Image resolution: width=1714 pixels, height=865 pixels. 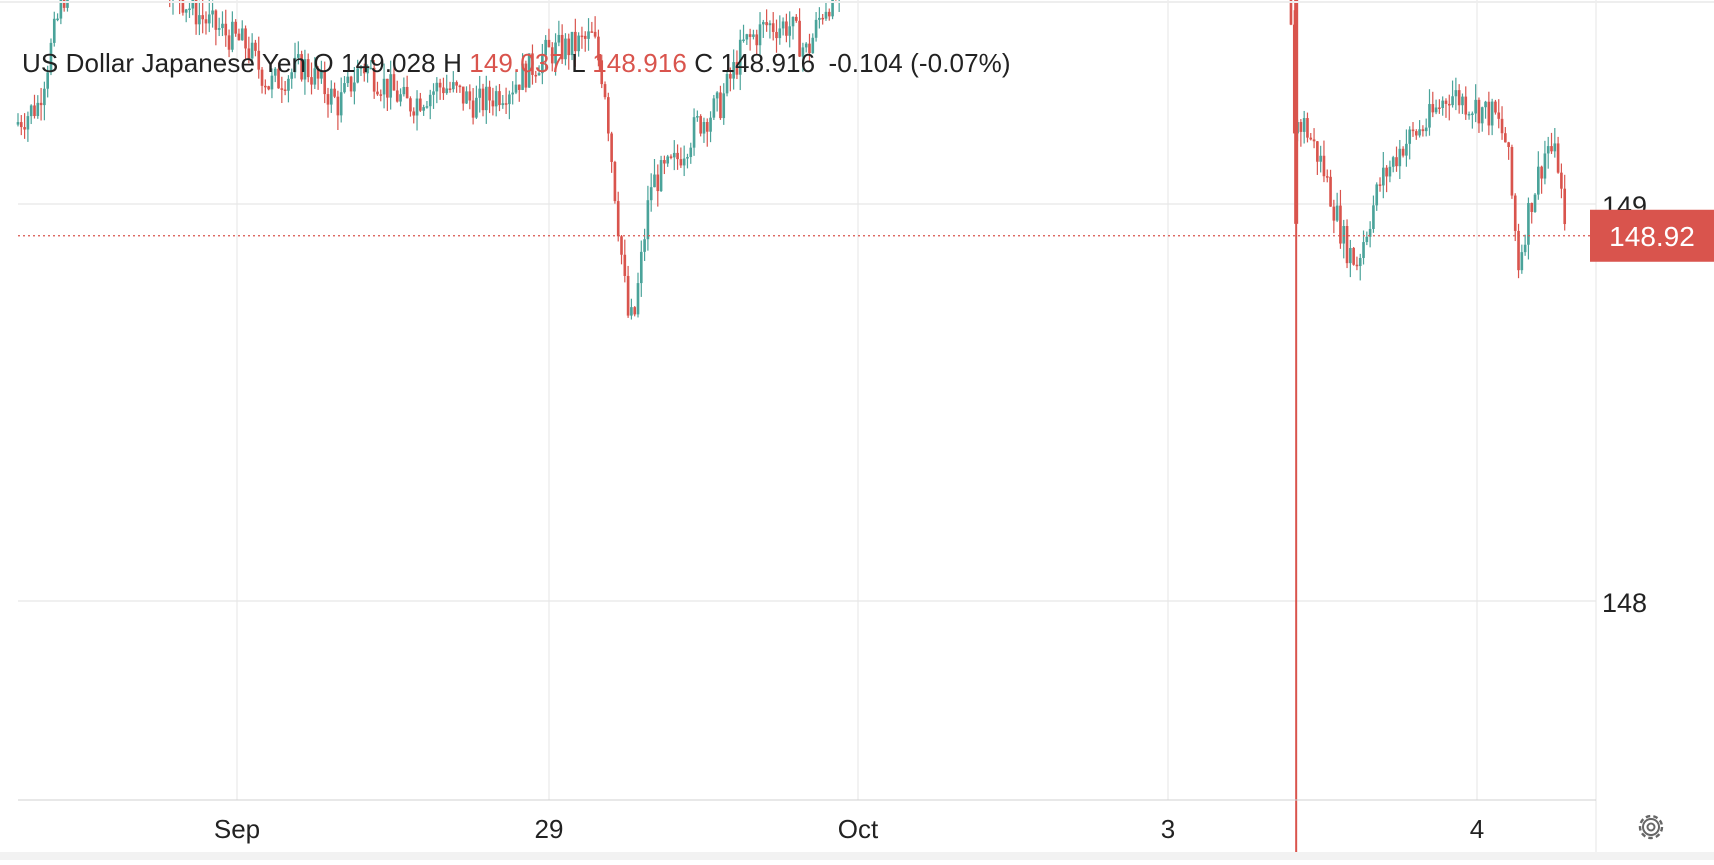 I want to click on high-label: H, so click(x=452, y=63).